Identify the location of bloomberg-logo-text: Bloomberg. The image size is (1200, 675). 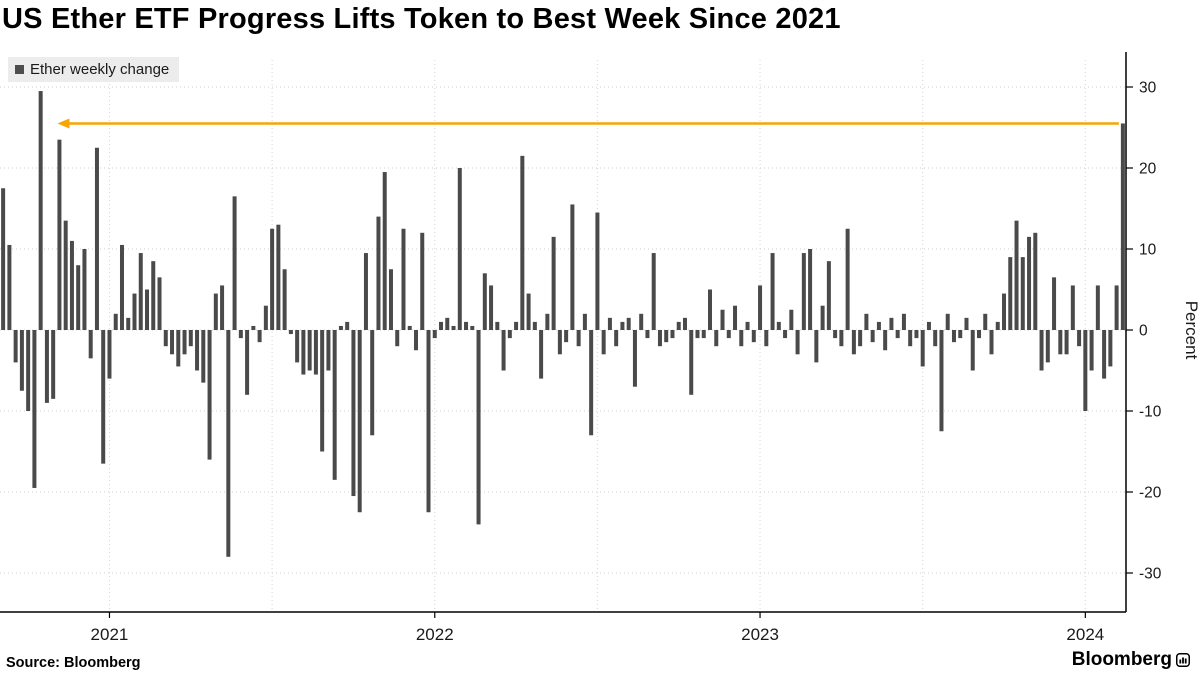
(1121, 659).